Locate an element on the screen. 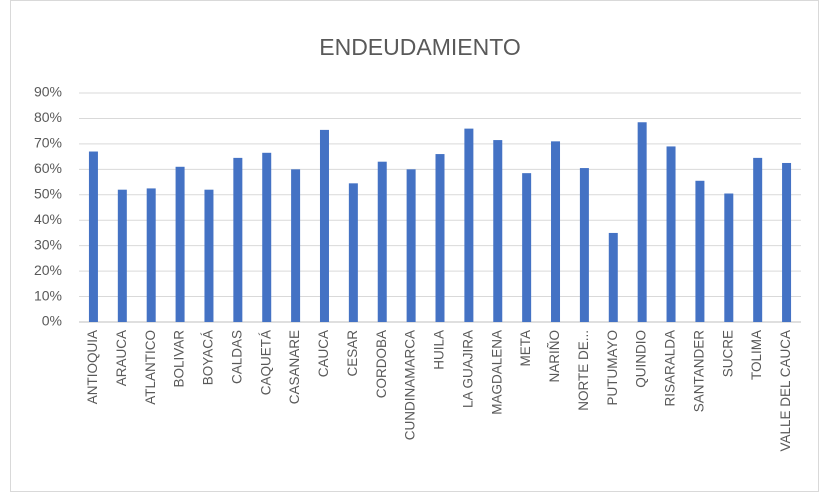 This screenshot has height=498, width=820. y-tick-label: 40% is located at coordinates (48, 219).